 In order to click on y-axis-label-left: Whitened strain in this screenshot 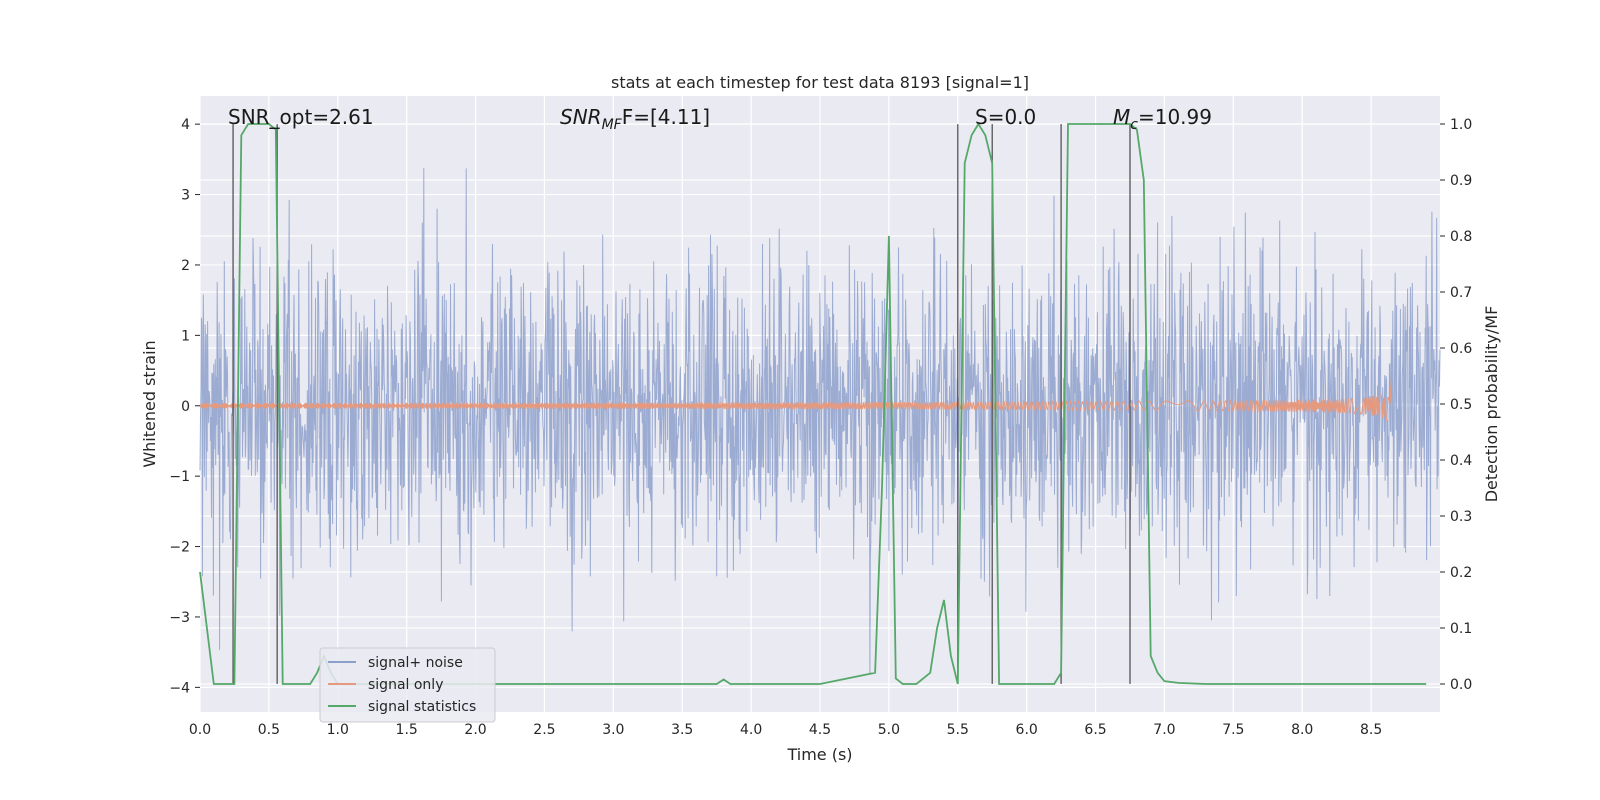, I will do `click(149, 403)`.